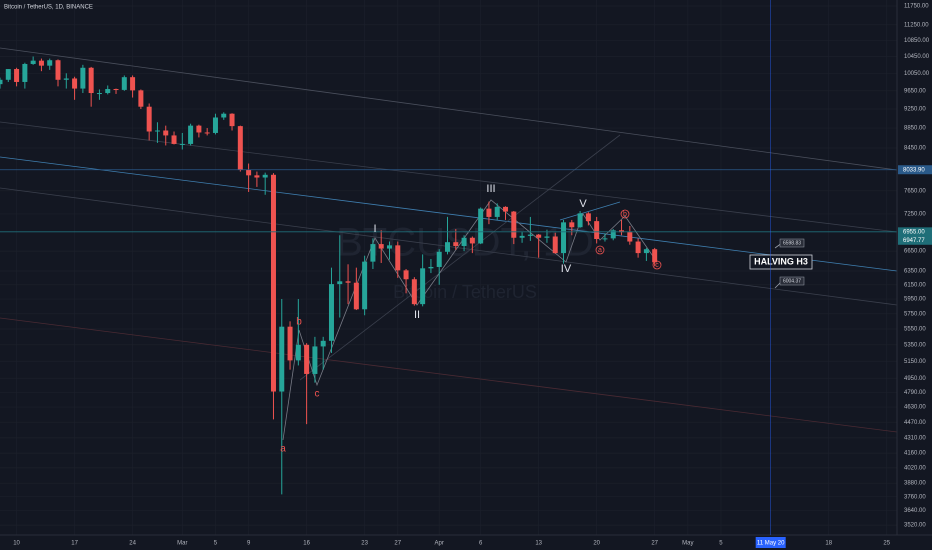  What do you see at coordinates (915, 484) in the screenshot?
I see `y-tick-label: 3880.00` at bounding box center [915, 484].